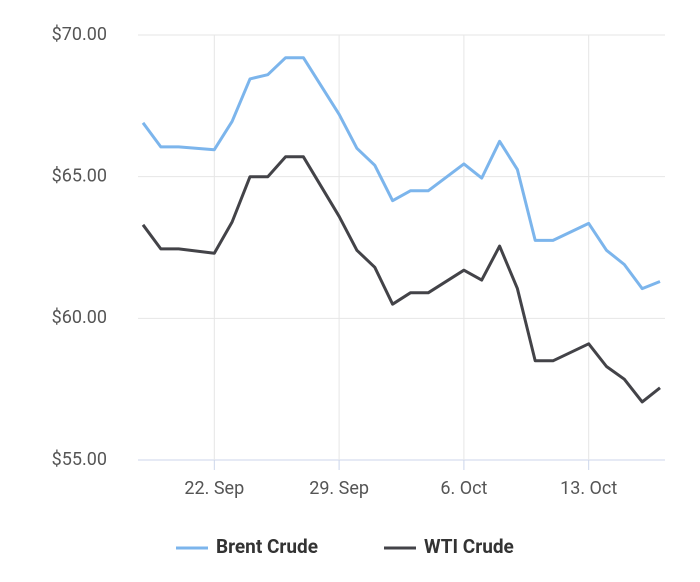 Image resolution: width=700 pixels, height=582 pixels. Describe the element at coordinates (588, 488) in the screenshot. I see `x-tick-label: 13. Oct` at that location.